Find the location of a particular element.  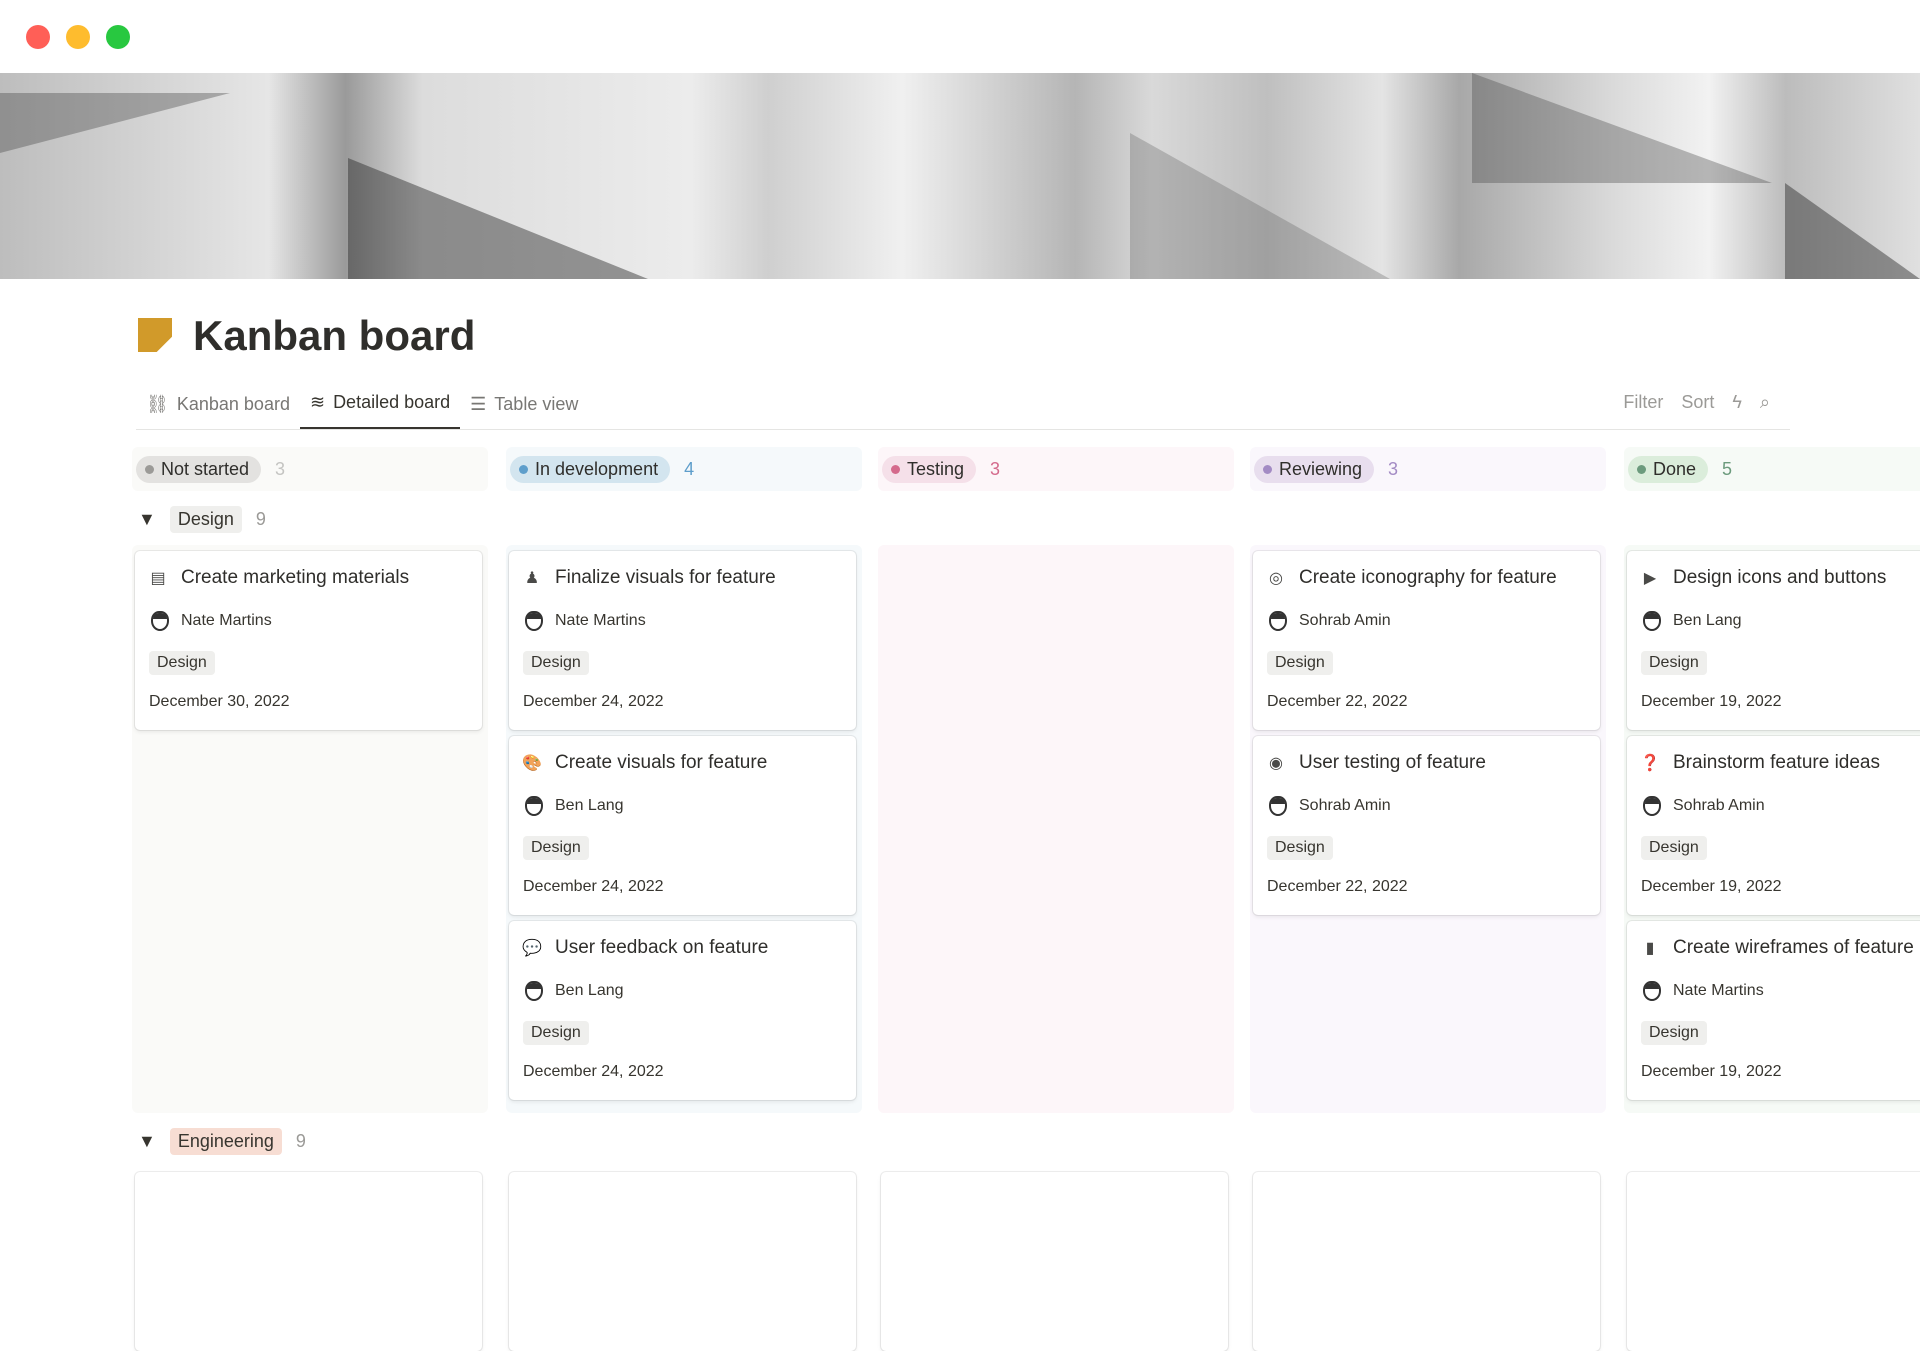

card-title: Create visuals for feature is located at coordinates (661, 762).